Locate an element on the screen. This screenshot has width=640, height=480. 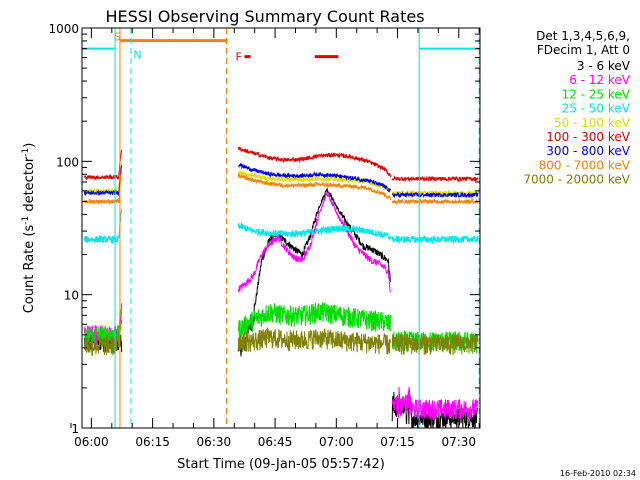
series-6-seg2 is located at coordinates (314, 162).